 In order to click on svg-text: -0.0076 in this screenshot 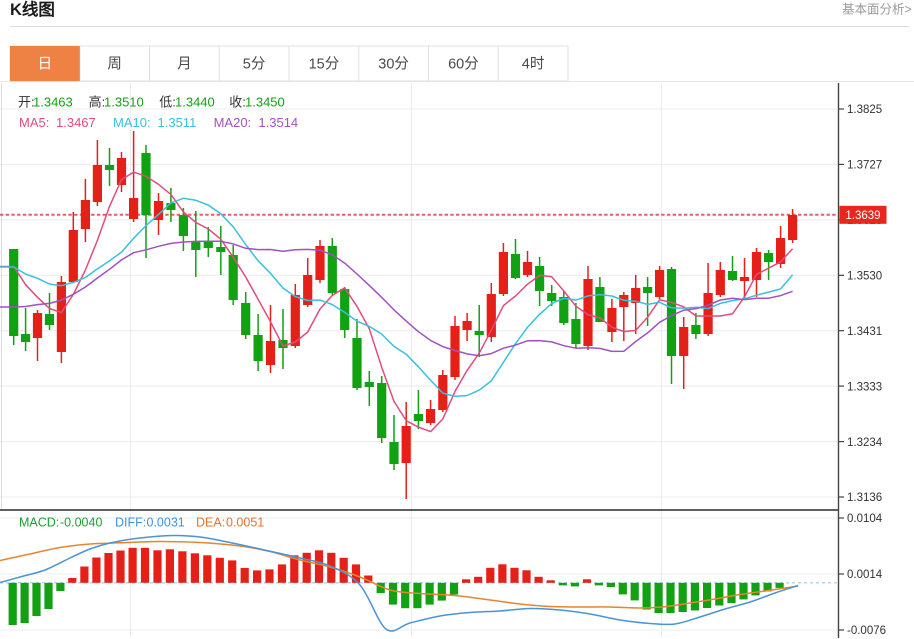, I will do `click(866, 631)`.